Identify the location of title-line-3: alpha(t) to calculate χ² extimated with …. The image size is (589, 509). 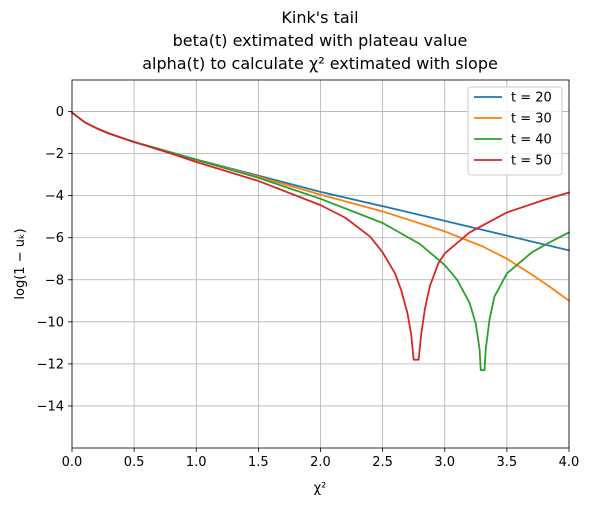
(320, 63).